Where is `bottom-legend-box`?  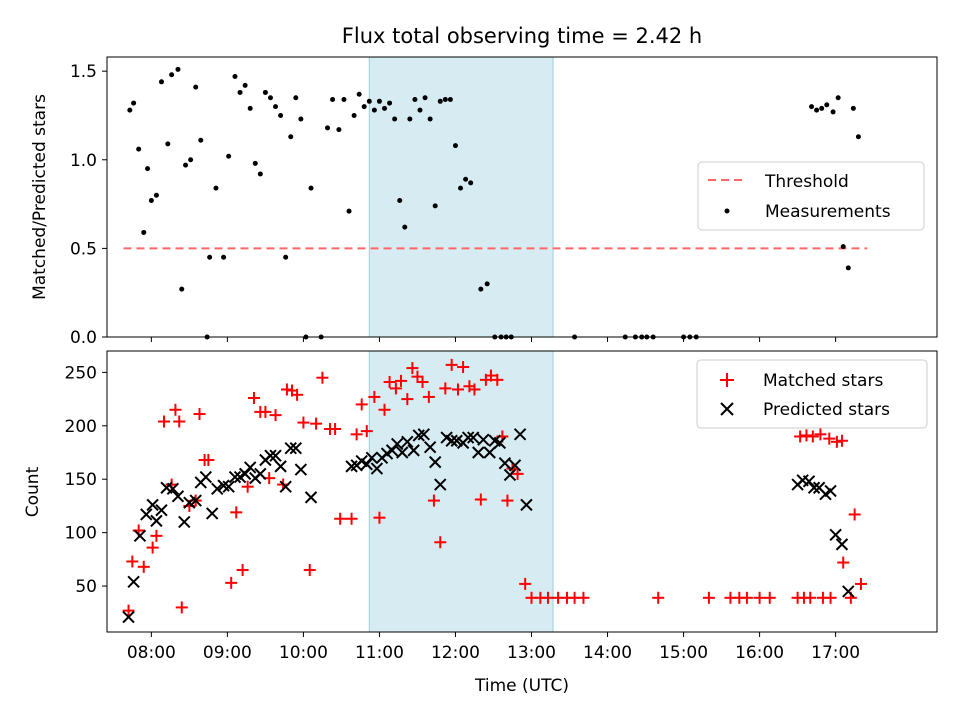 bottom-legend-box is located at coordinates (812, 394).